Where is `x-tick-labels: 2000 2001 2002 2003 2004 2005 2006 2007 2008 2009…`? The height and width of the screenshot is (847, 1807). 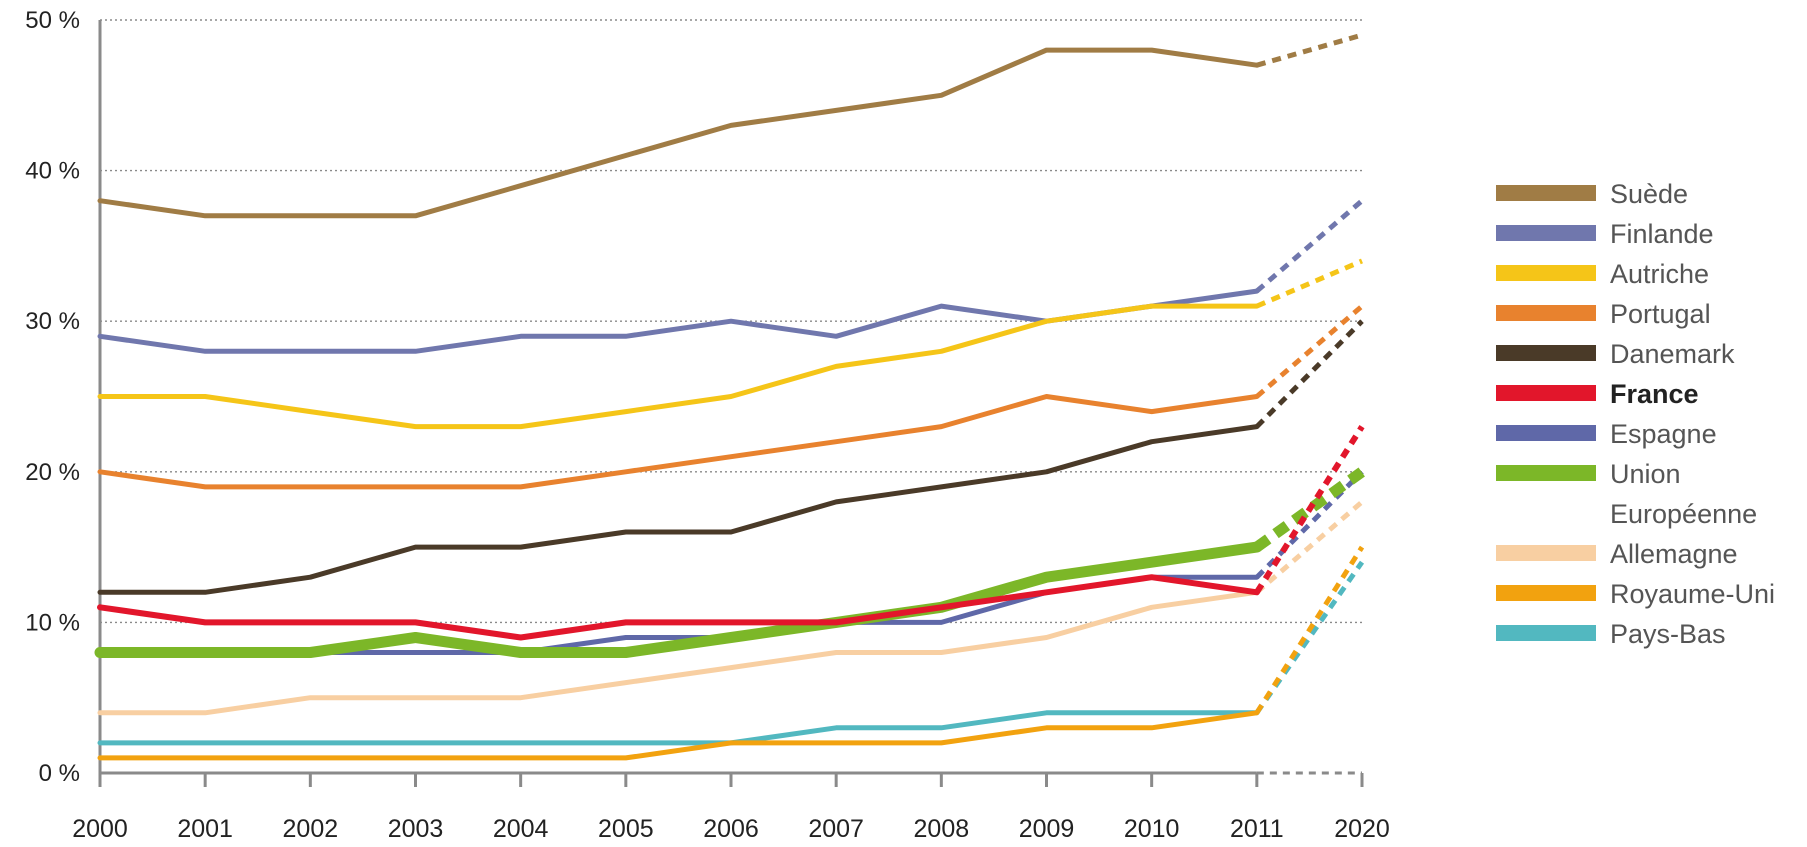
x-tick-labels: 2000 2001 2002 2003 2004 2005 2006 2007 2008 2009… is located at coordinates (731, 829).